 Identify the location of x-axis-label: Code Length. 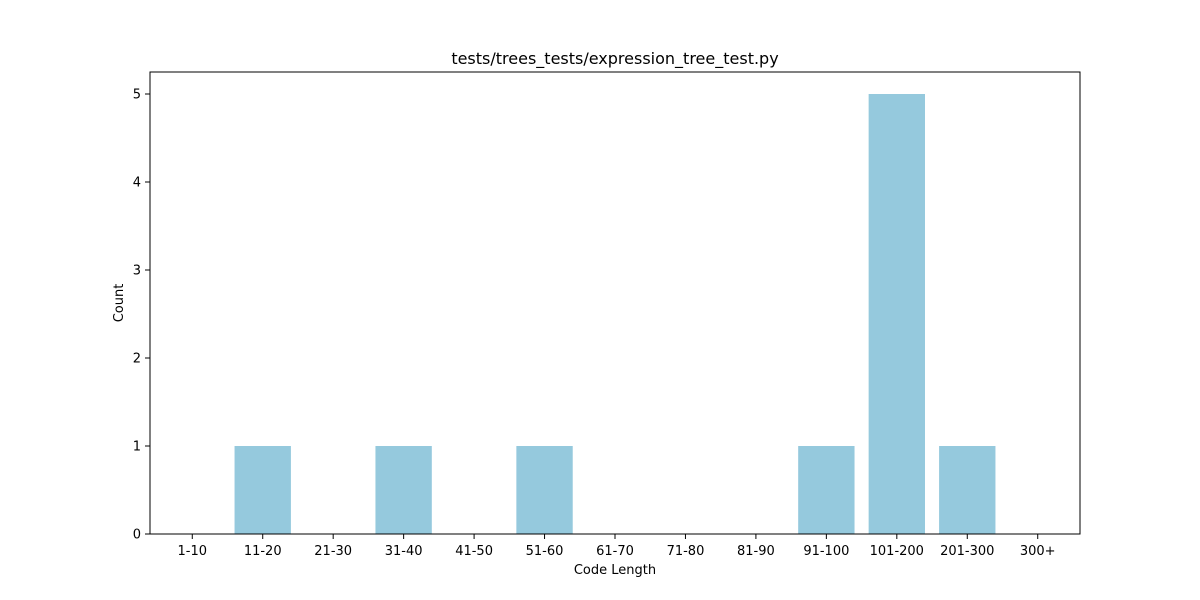
(615, 570).